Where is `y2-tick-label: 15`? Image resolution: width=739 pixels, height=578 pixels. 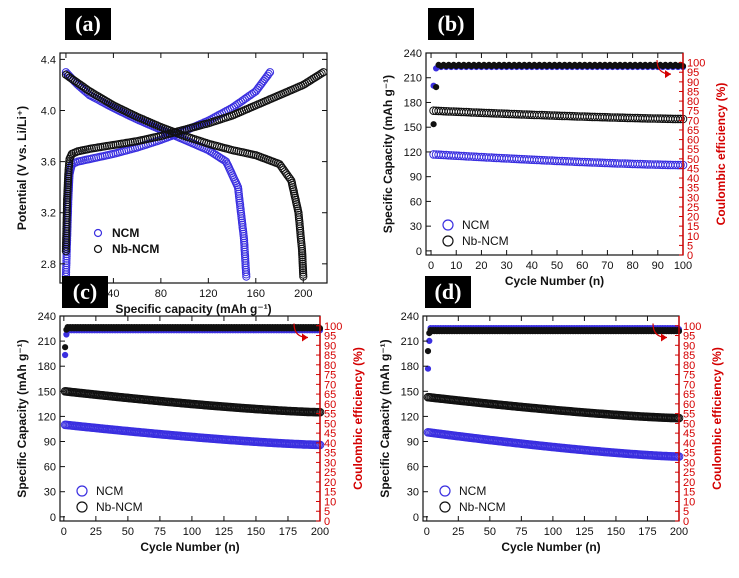
y2-tick-label: 15 is located at coordinates (693, 227).